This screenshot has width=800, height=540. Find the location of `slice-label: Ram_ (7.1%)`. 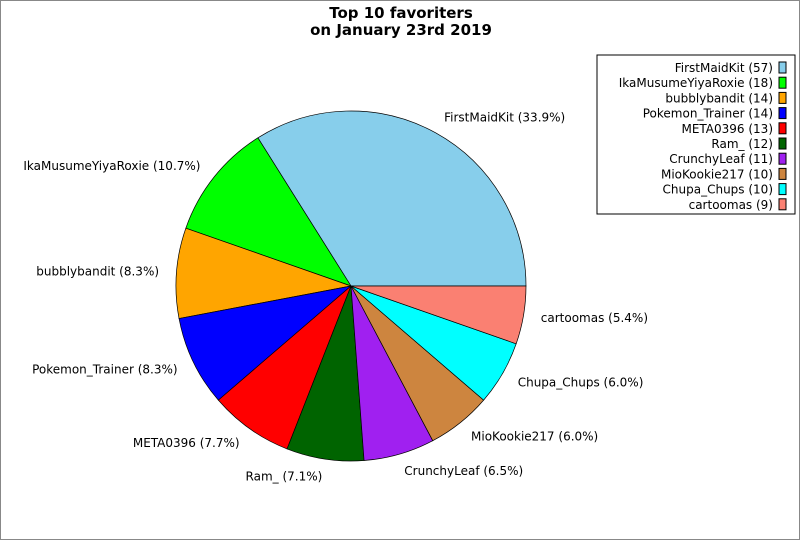

slice-label: Ram_ (7.1%) is located at coordinates (284, 476).